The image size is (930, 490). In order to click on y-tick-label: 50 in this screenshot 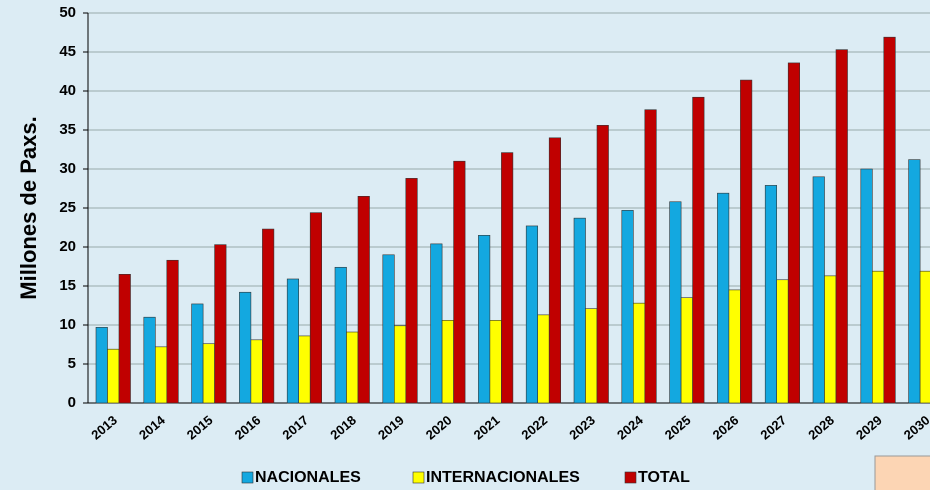, I will do `click(67, 12)`.